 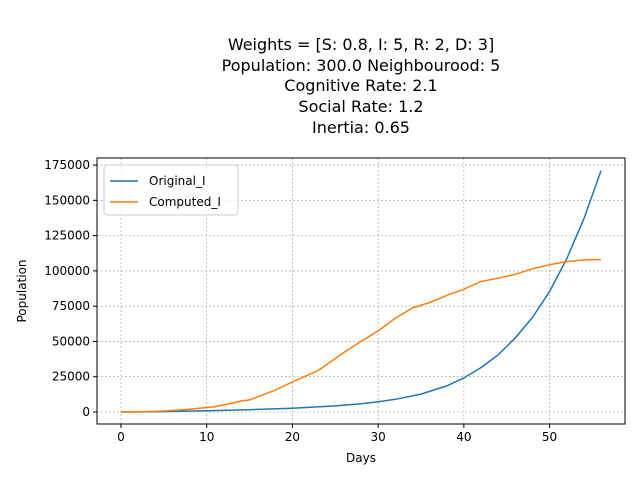 What do you see at coordinates (67, 236) in the screenshot?
I see `y-tick-label: 125000` at bounding box center [67, 236].